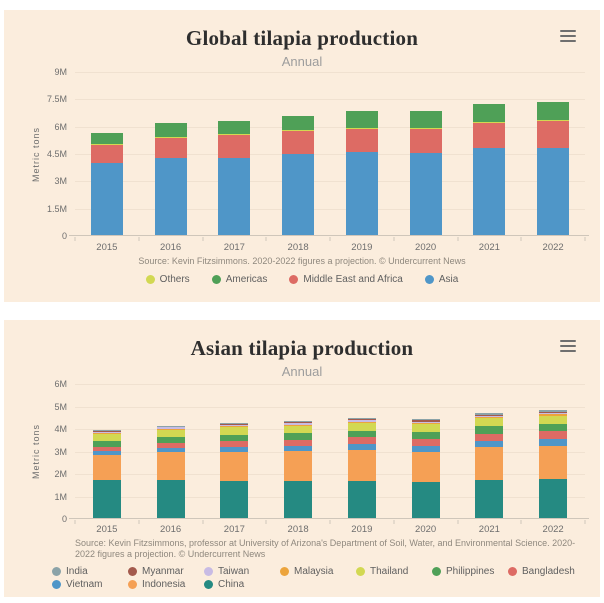 The height and width of the screenshot is (603, 604). Describe the element at coordinates (166, 571) in the screenshot. I see `legend-item-myanmar: Myanmar` at that location.